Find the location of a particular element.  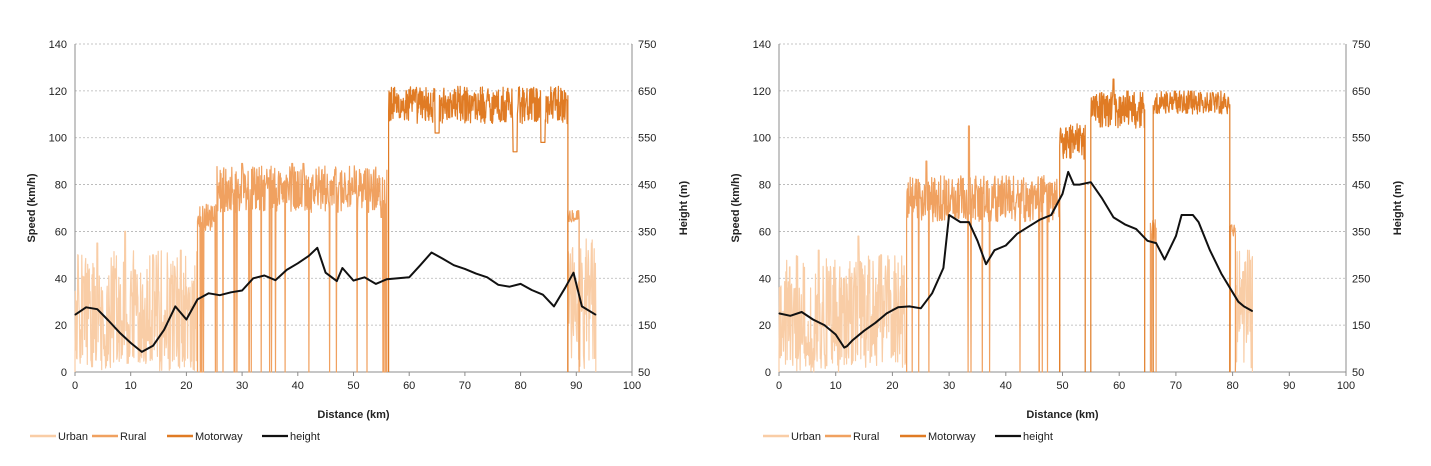

series-motorway-line is located at coordinates (478, 228).